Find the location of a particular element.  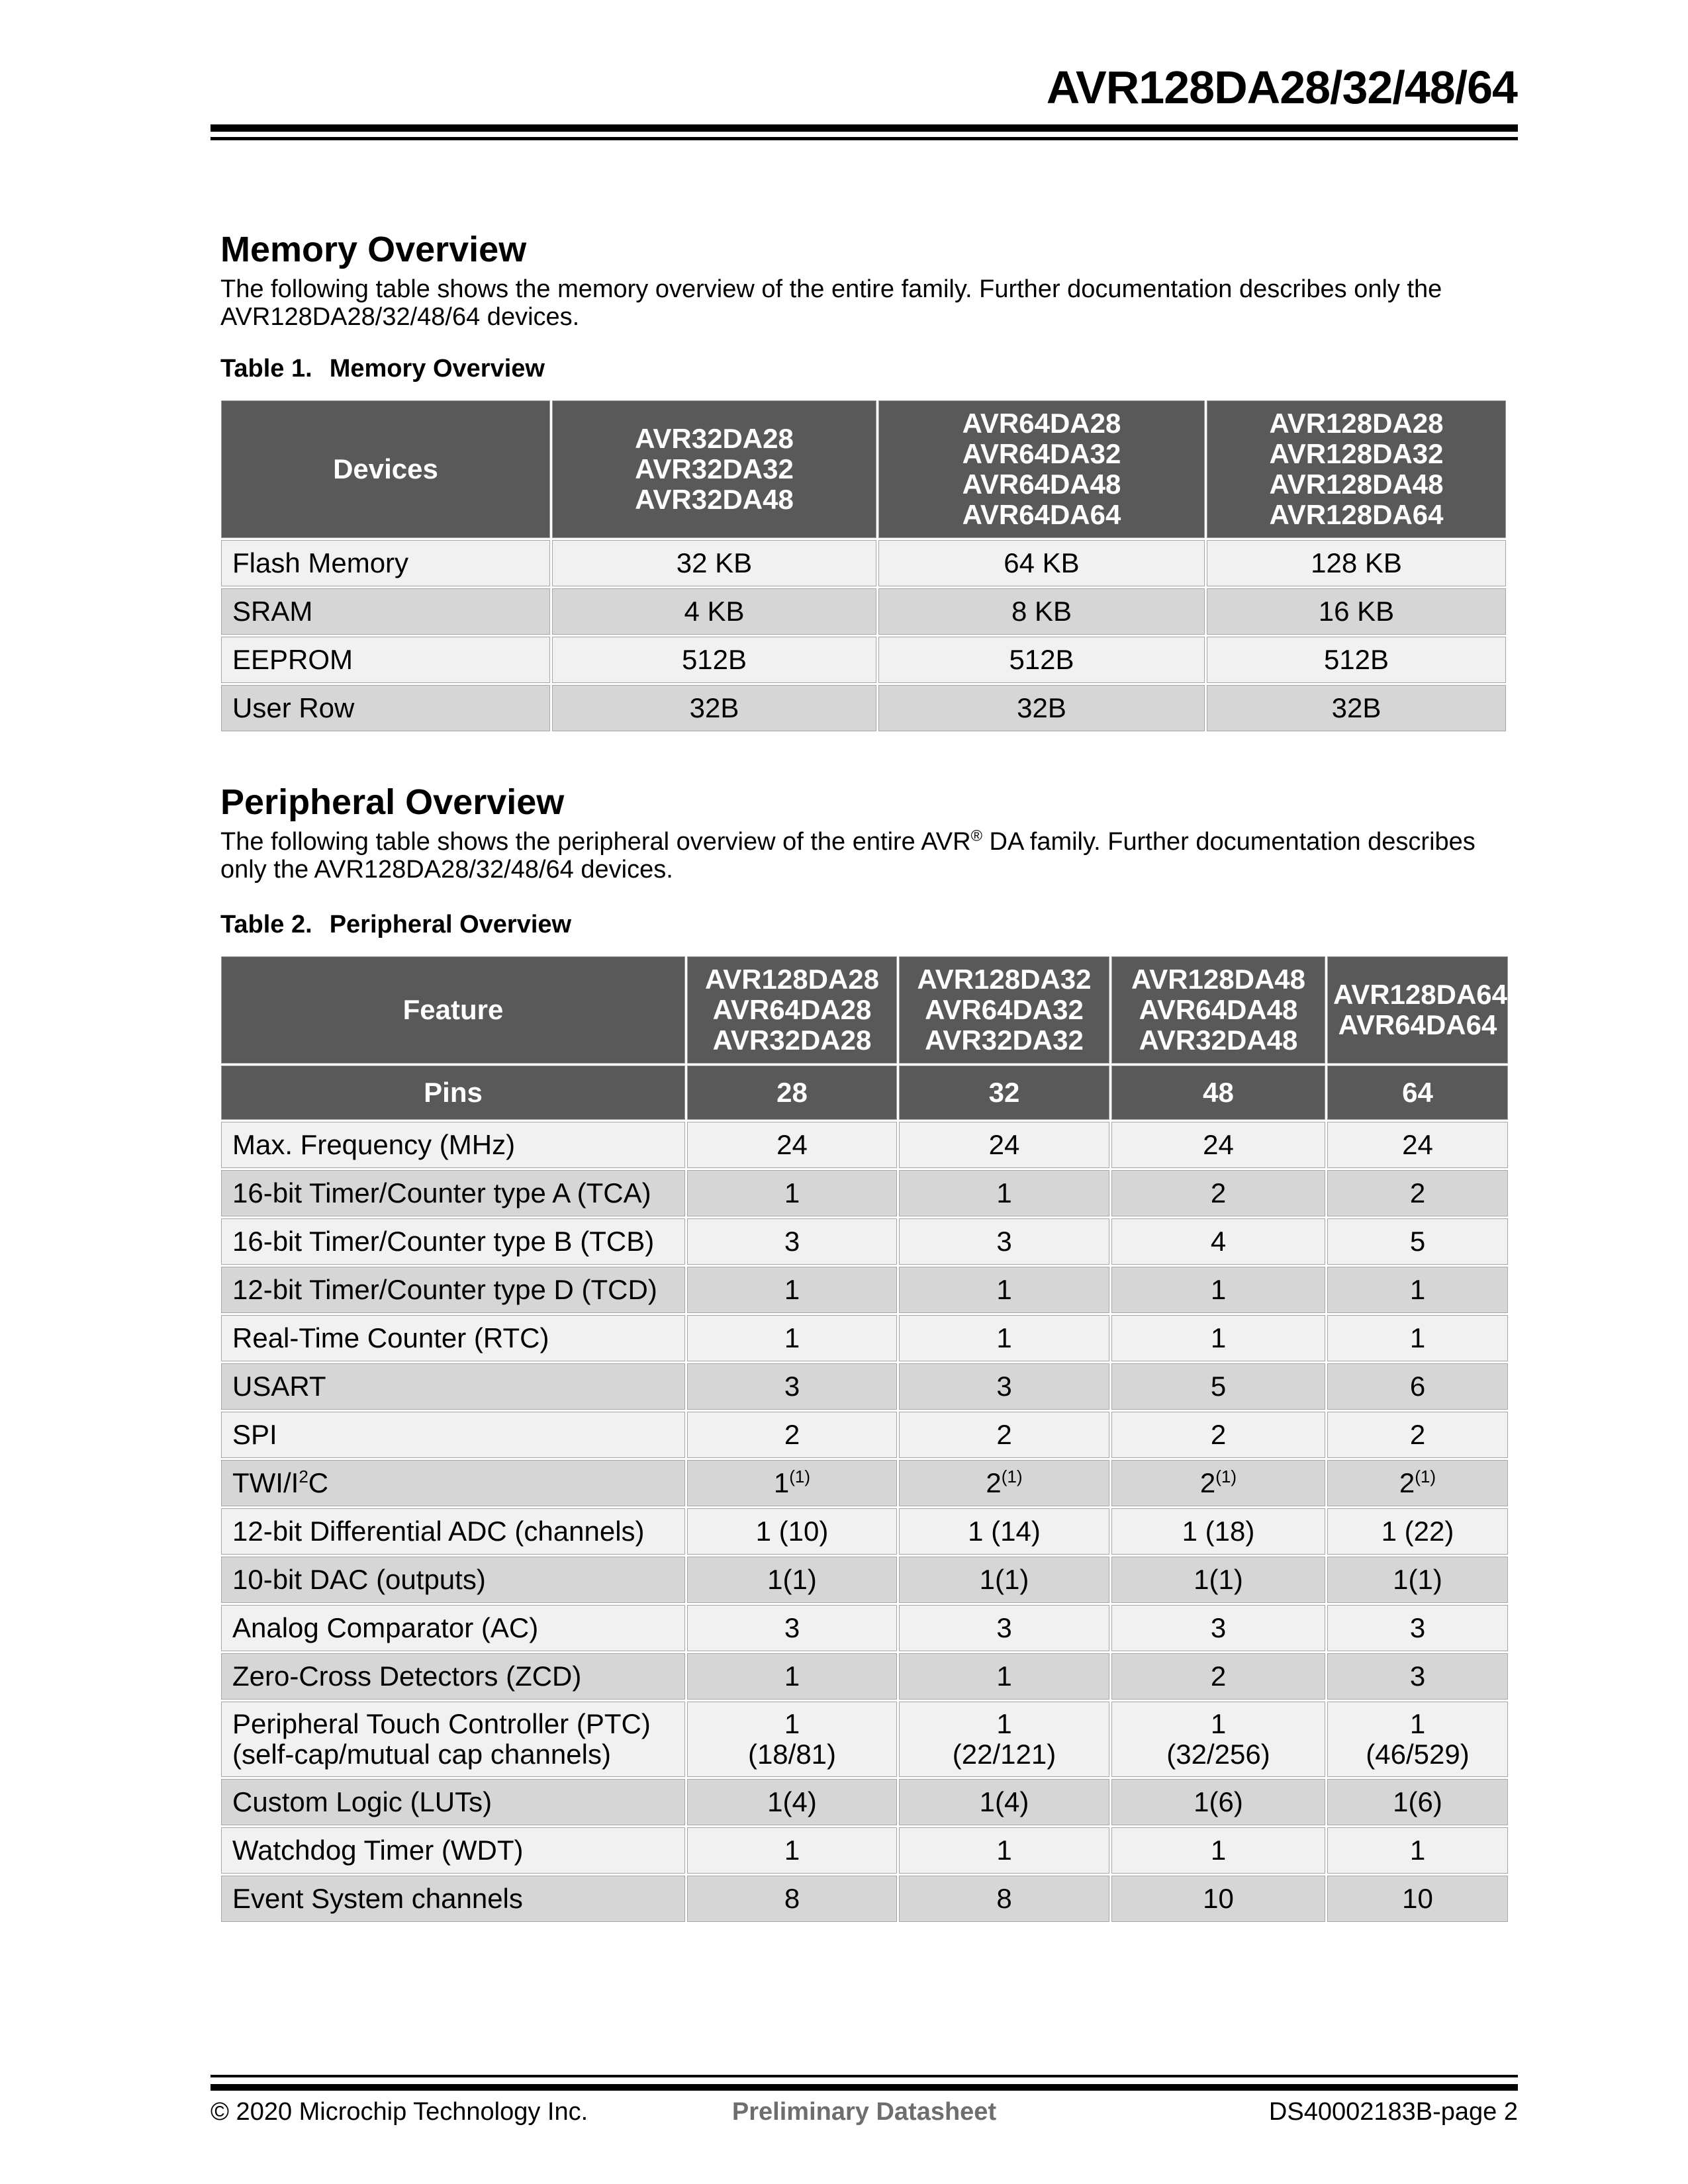

table-row: Event System channels 8 8 10 10 is located at coordinates (864, 1899).